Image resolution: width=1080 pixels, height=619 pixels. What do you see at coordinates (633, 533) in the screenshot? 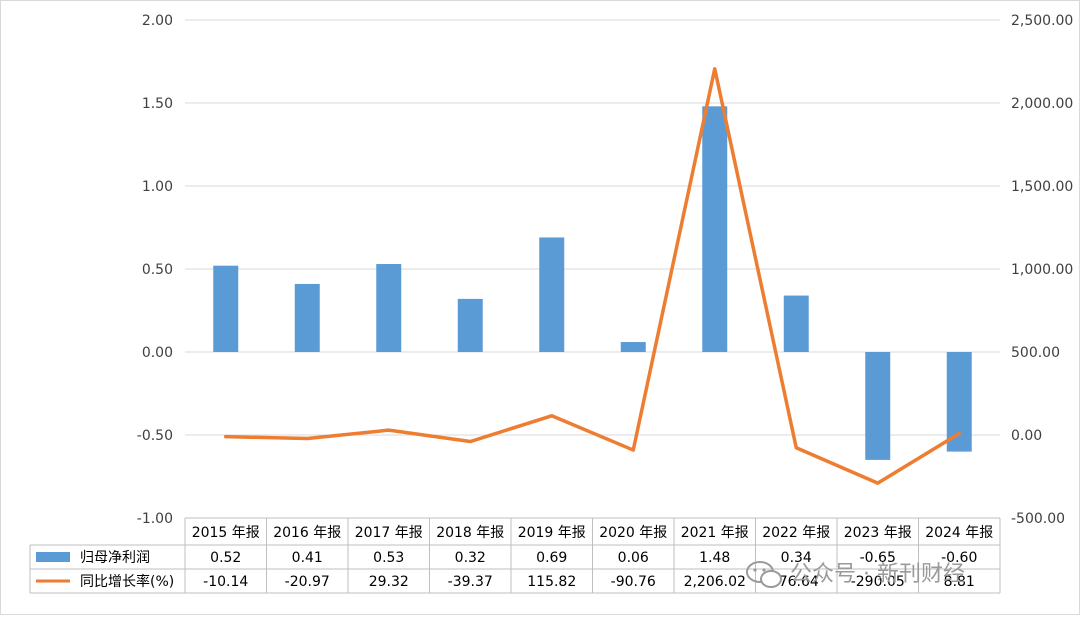
I see `category-label: 2020 年报` at bounding box center [633, 533].